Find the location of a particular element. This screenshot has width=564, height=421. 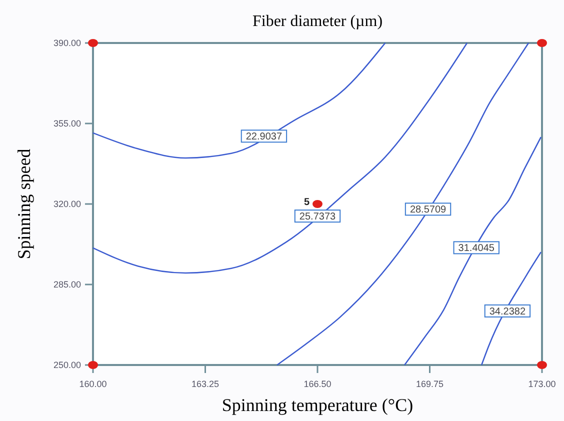

series-label: 22.9037 is located at coordinates (264, 137).